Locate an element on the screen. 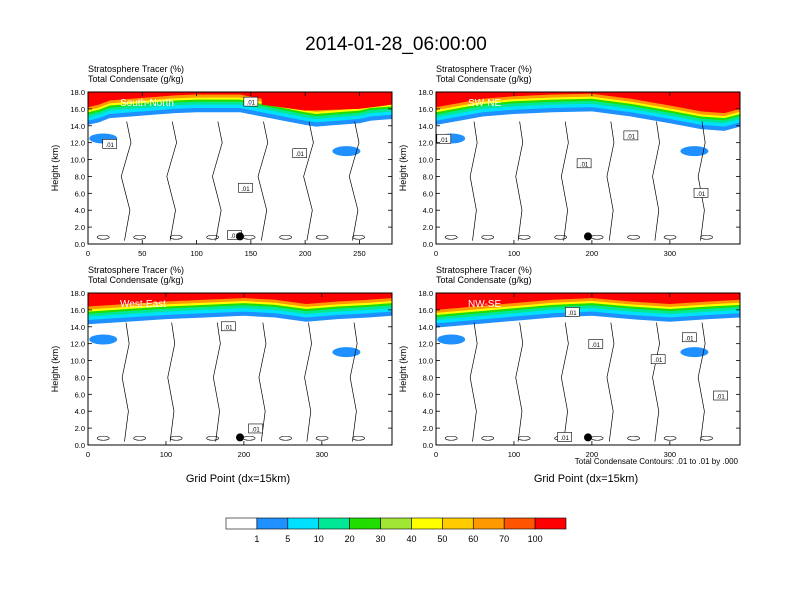  x-tick-label: 150 is located at coordinates (251, 253).